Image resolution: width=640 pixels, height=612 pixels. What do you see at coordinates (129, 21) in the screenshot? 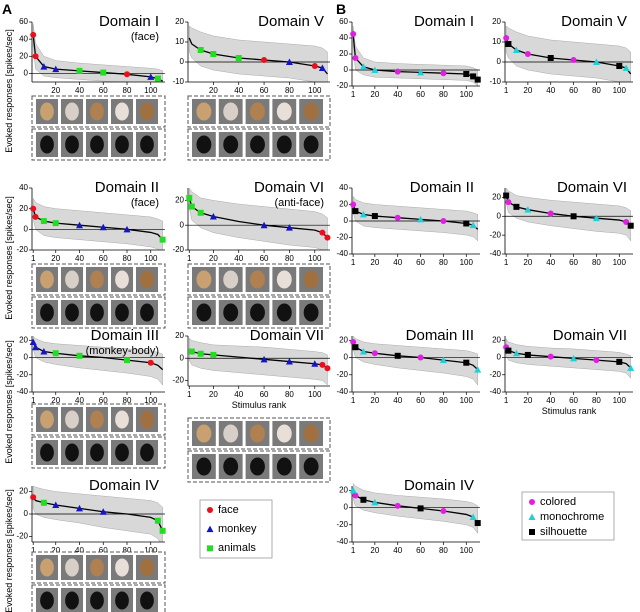
I see `chart-title: Domain I` at bounding box center [129, 21].